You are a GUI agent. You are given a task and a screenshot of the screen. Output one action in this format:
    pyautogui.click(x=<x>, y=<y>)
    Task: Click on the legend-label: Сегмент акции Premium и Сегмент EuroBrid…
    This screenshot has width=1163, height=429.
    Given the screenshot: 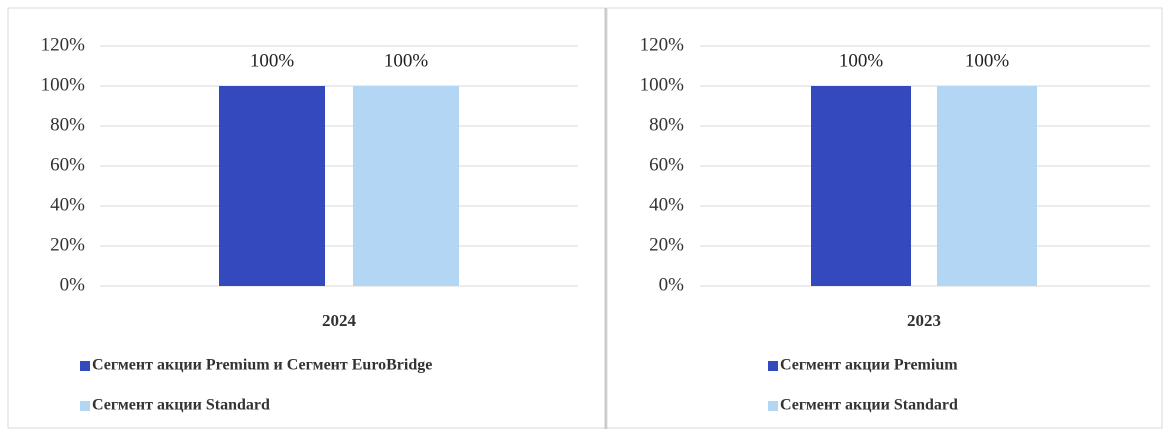 What is the action you would take?
    pyautogui.click(x=262, y=365)
    